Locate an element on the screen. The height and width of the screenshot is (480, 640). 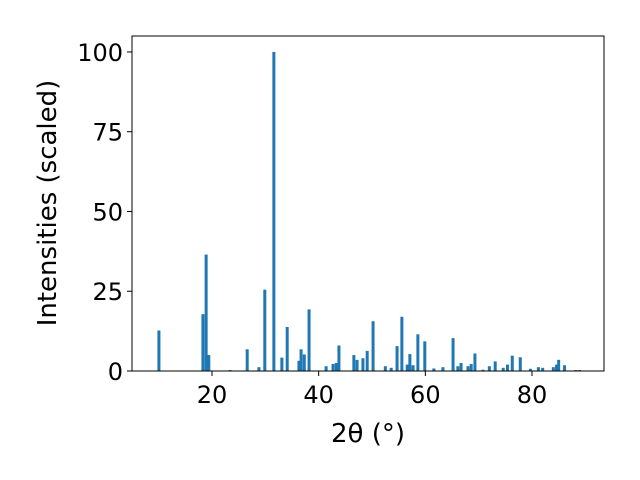
x-tick-label: 40 is located at coordinates (318, 395).